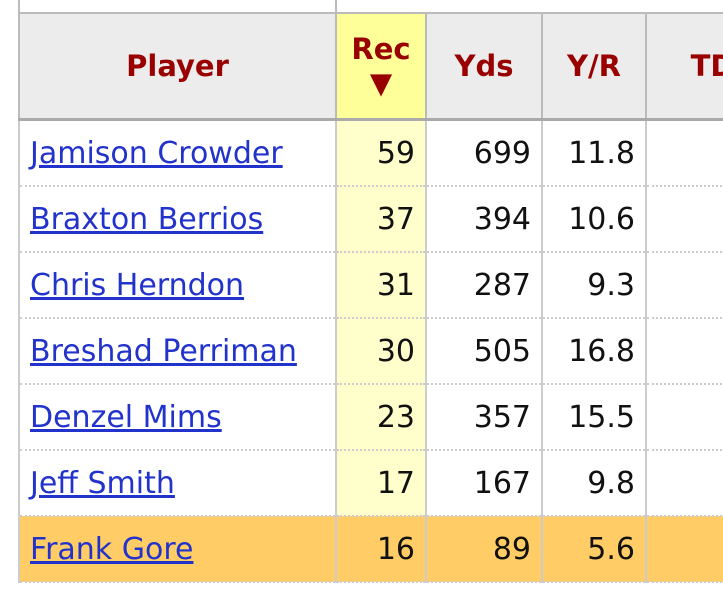 Image resolution: width=723 pixels, height=589 pixels. Describe the element at coordinates (684, 66) in the screenshot. I see `column-header: TD` at that location.